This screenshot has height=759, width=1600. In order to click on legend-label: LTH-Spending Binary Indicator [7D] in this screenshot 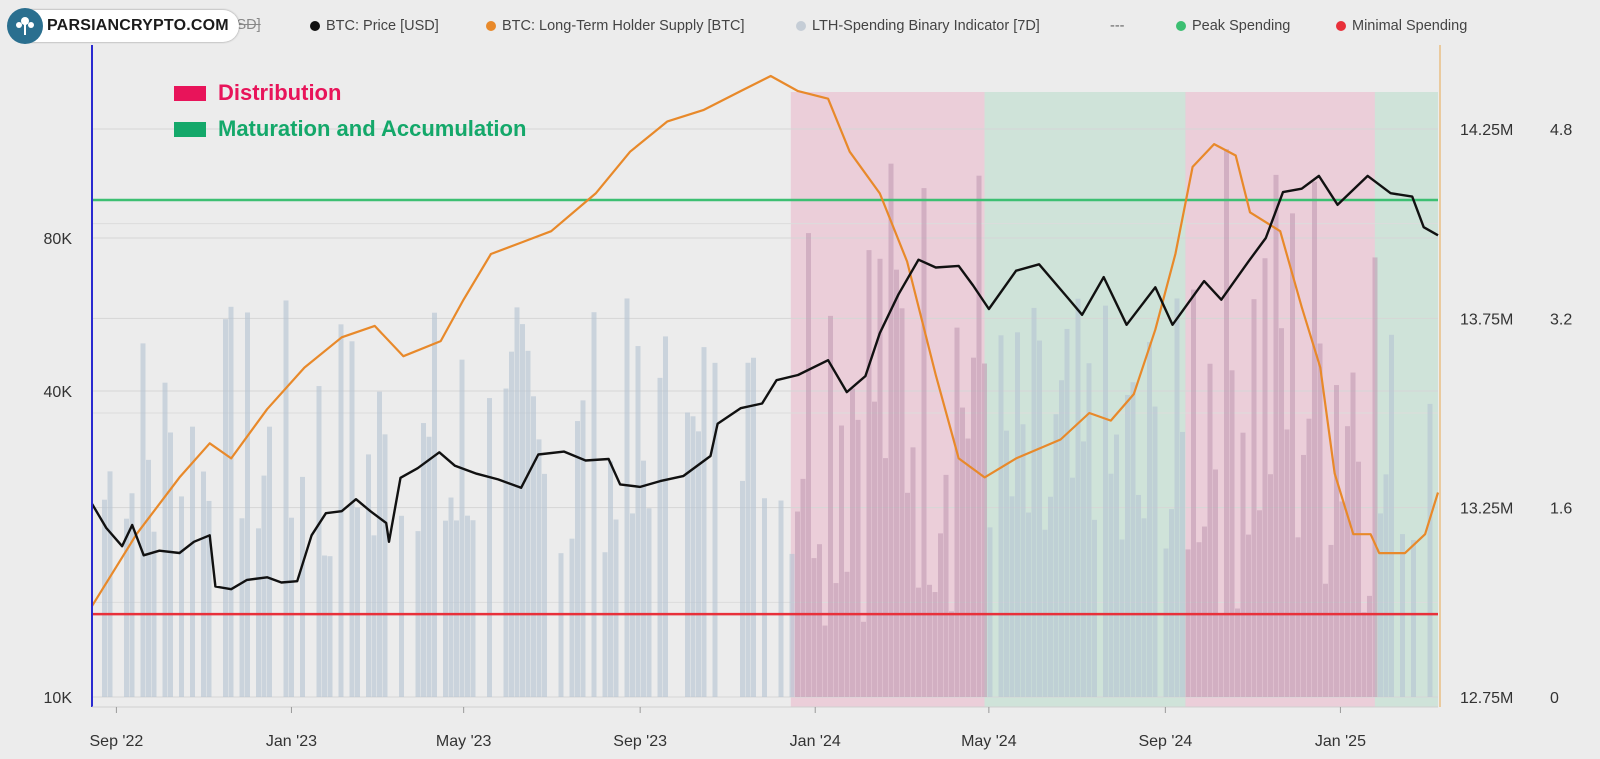, I will do `click(926, 26)`.